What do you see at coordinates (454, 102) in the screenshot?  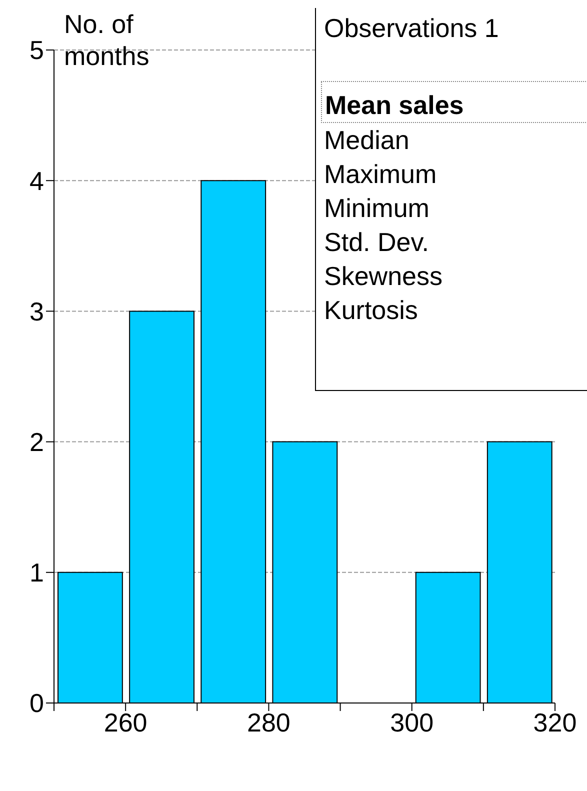 I see `annotation: Mean sales` at bounding box center [454, 102].